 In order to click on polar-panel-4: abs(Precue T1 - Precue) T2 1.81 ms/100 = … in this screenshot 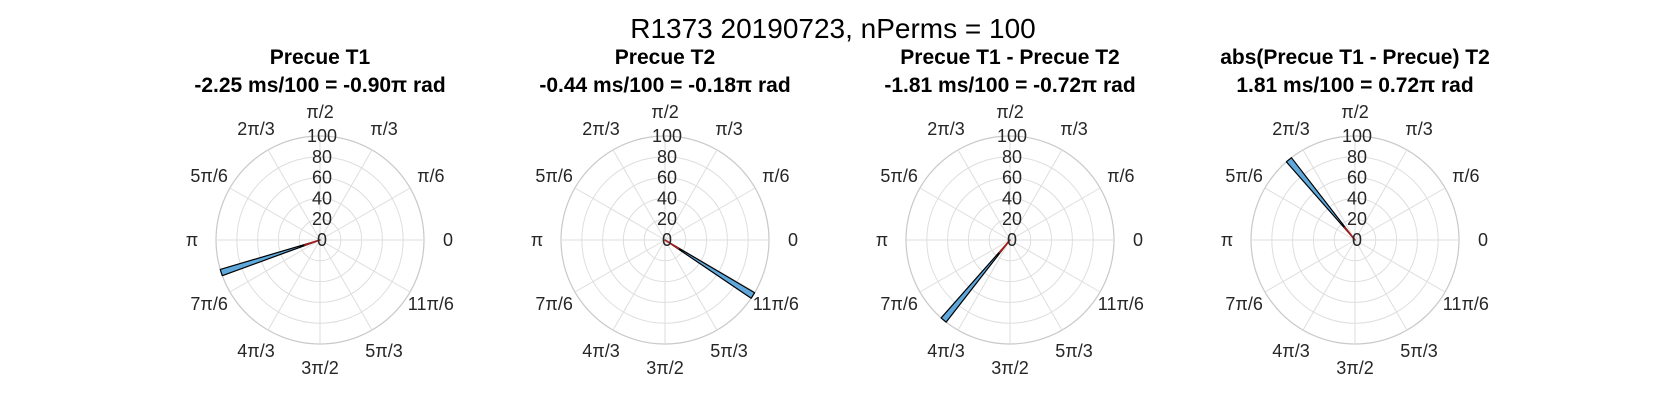, I will do `click(1355, 212)`.